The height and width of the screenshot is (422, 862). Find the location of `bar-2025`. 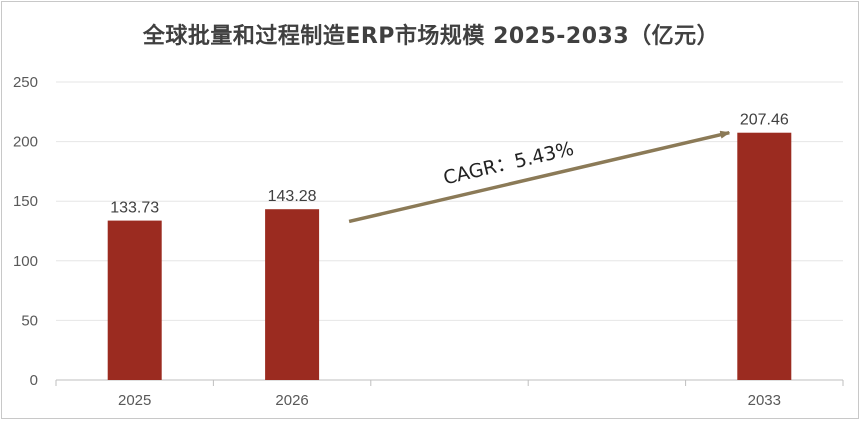

bar-2025 is located at coordinates (134, 300).